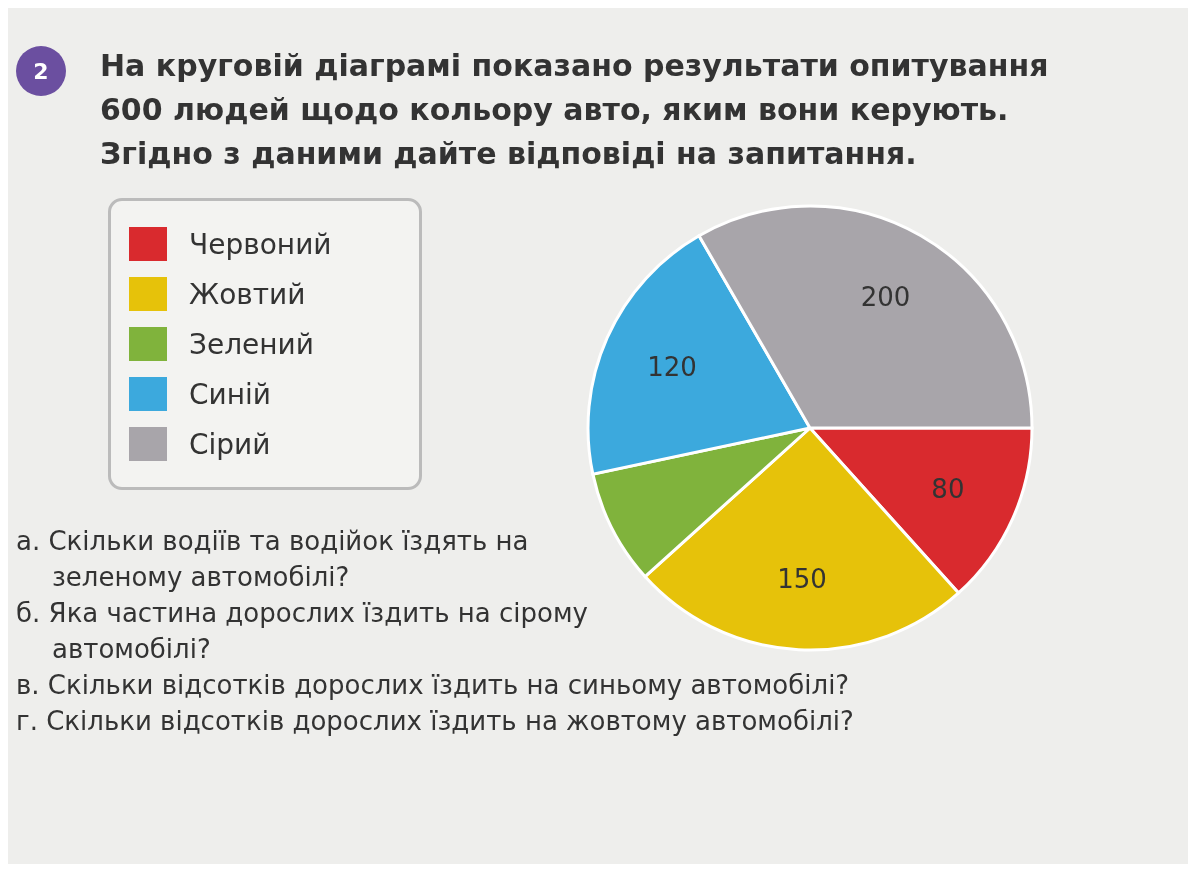 The width and height of the screenshot is (1199, 874). Describe the element at coordinates (435, 721) in the screenshot. I see `text: г. Скільки відсотків дорослих їздить на жовтому автомобілі?` at that location.